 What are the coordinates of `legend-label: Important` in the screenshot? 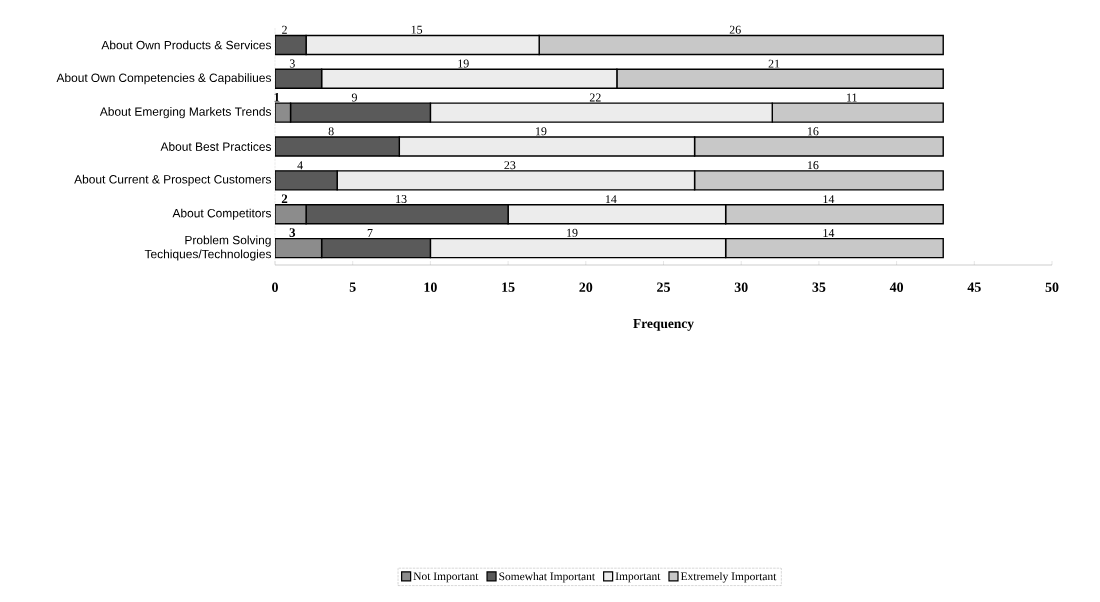 It's located at (638, 577).